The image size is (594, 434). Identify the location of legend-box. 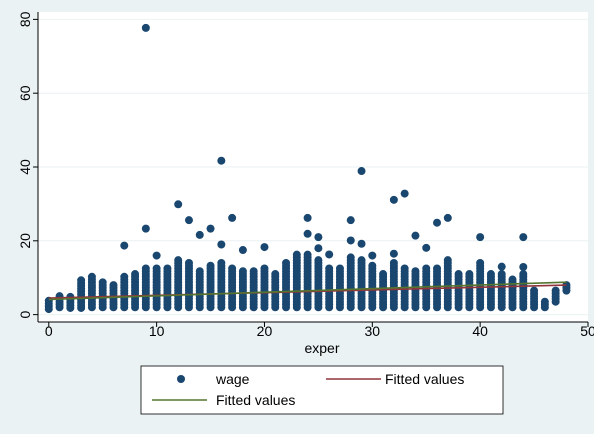
(322, 390).